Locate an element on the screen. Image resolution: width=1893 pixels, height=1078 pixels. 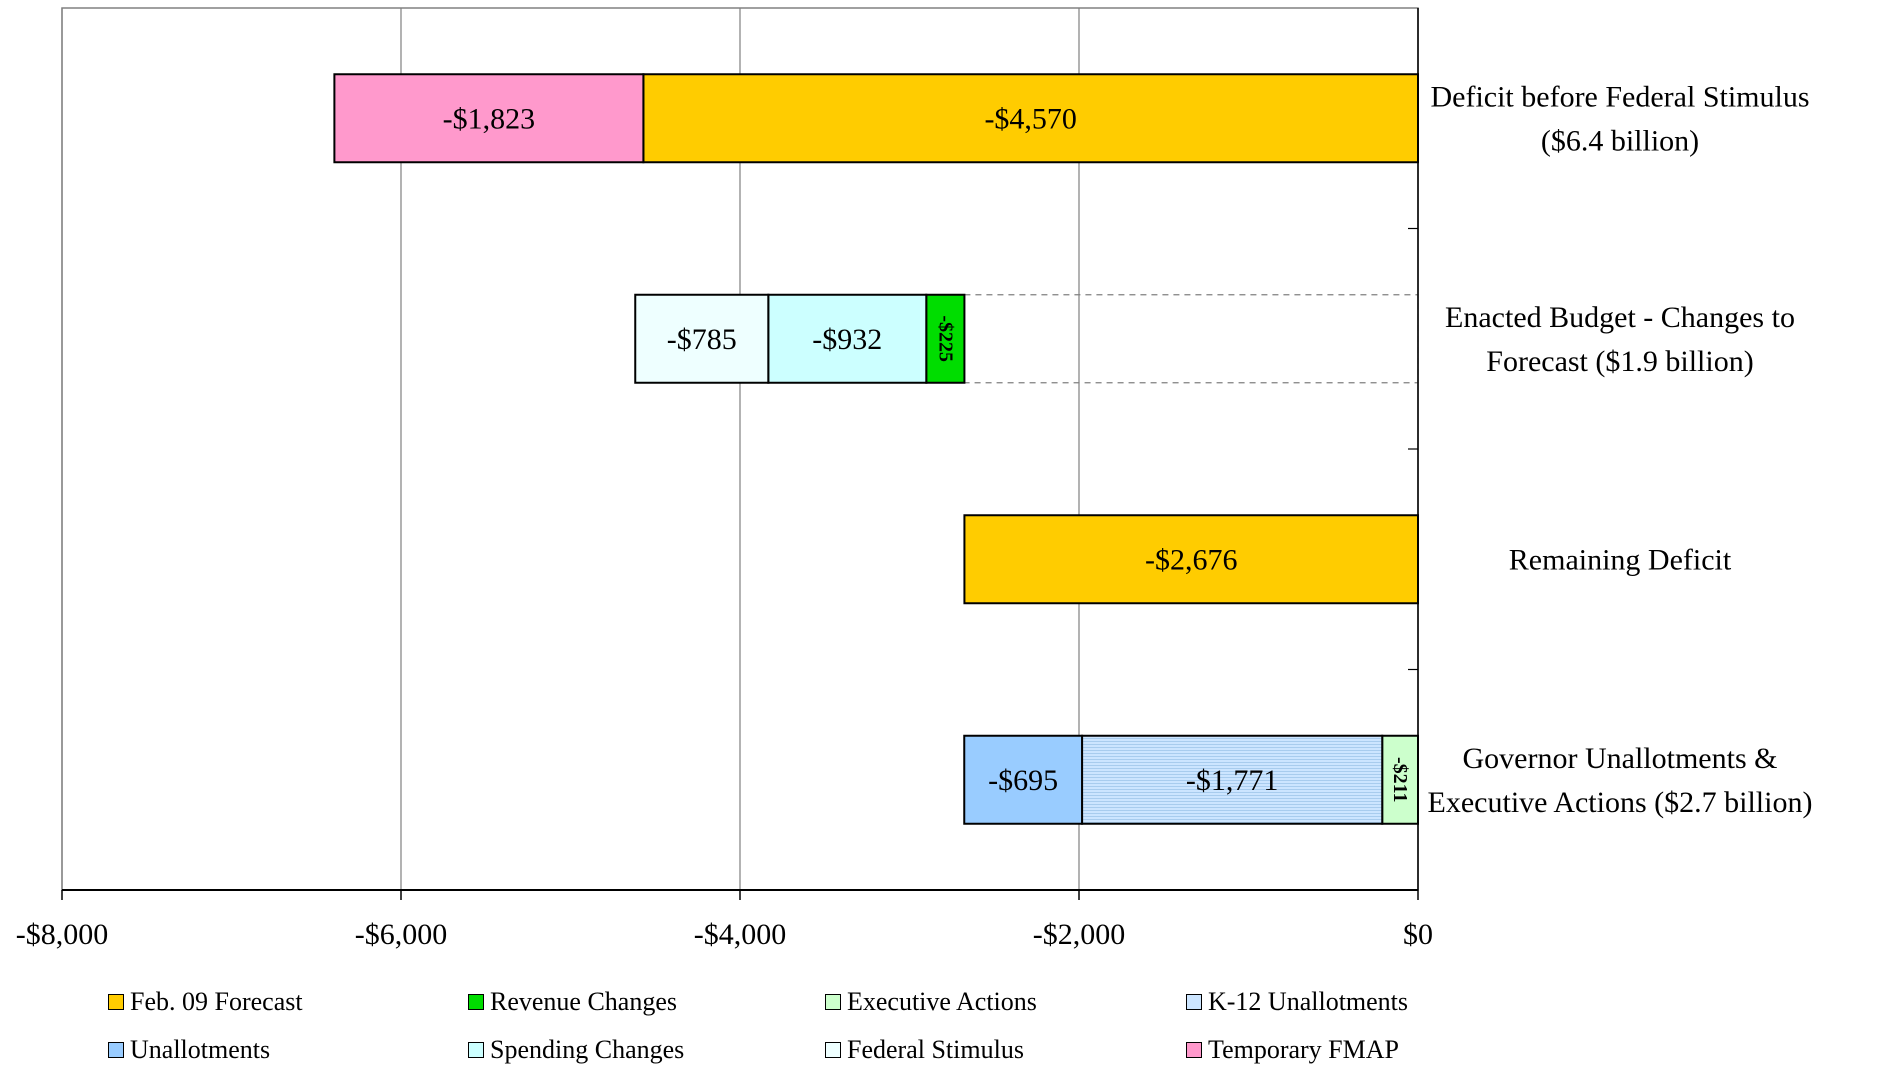
category-label: Enacted Budget - Changes to is located at coordinates (1620, 317).